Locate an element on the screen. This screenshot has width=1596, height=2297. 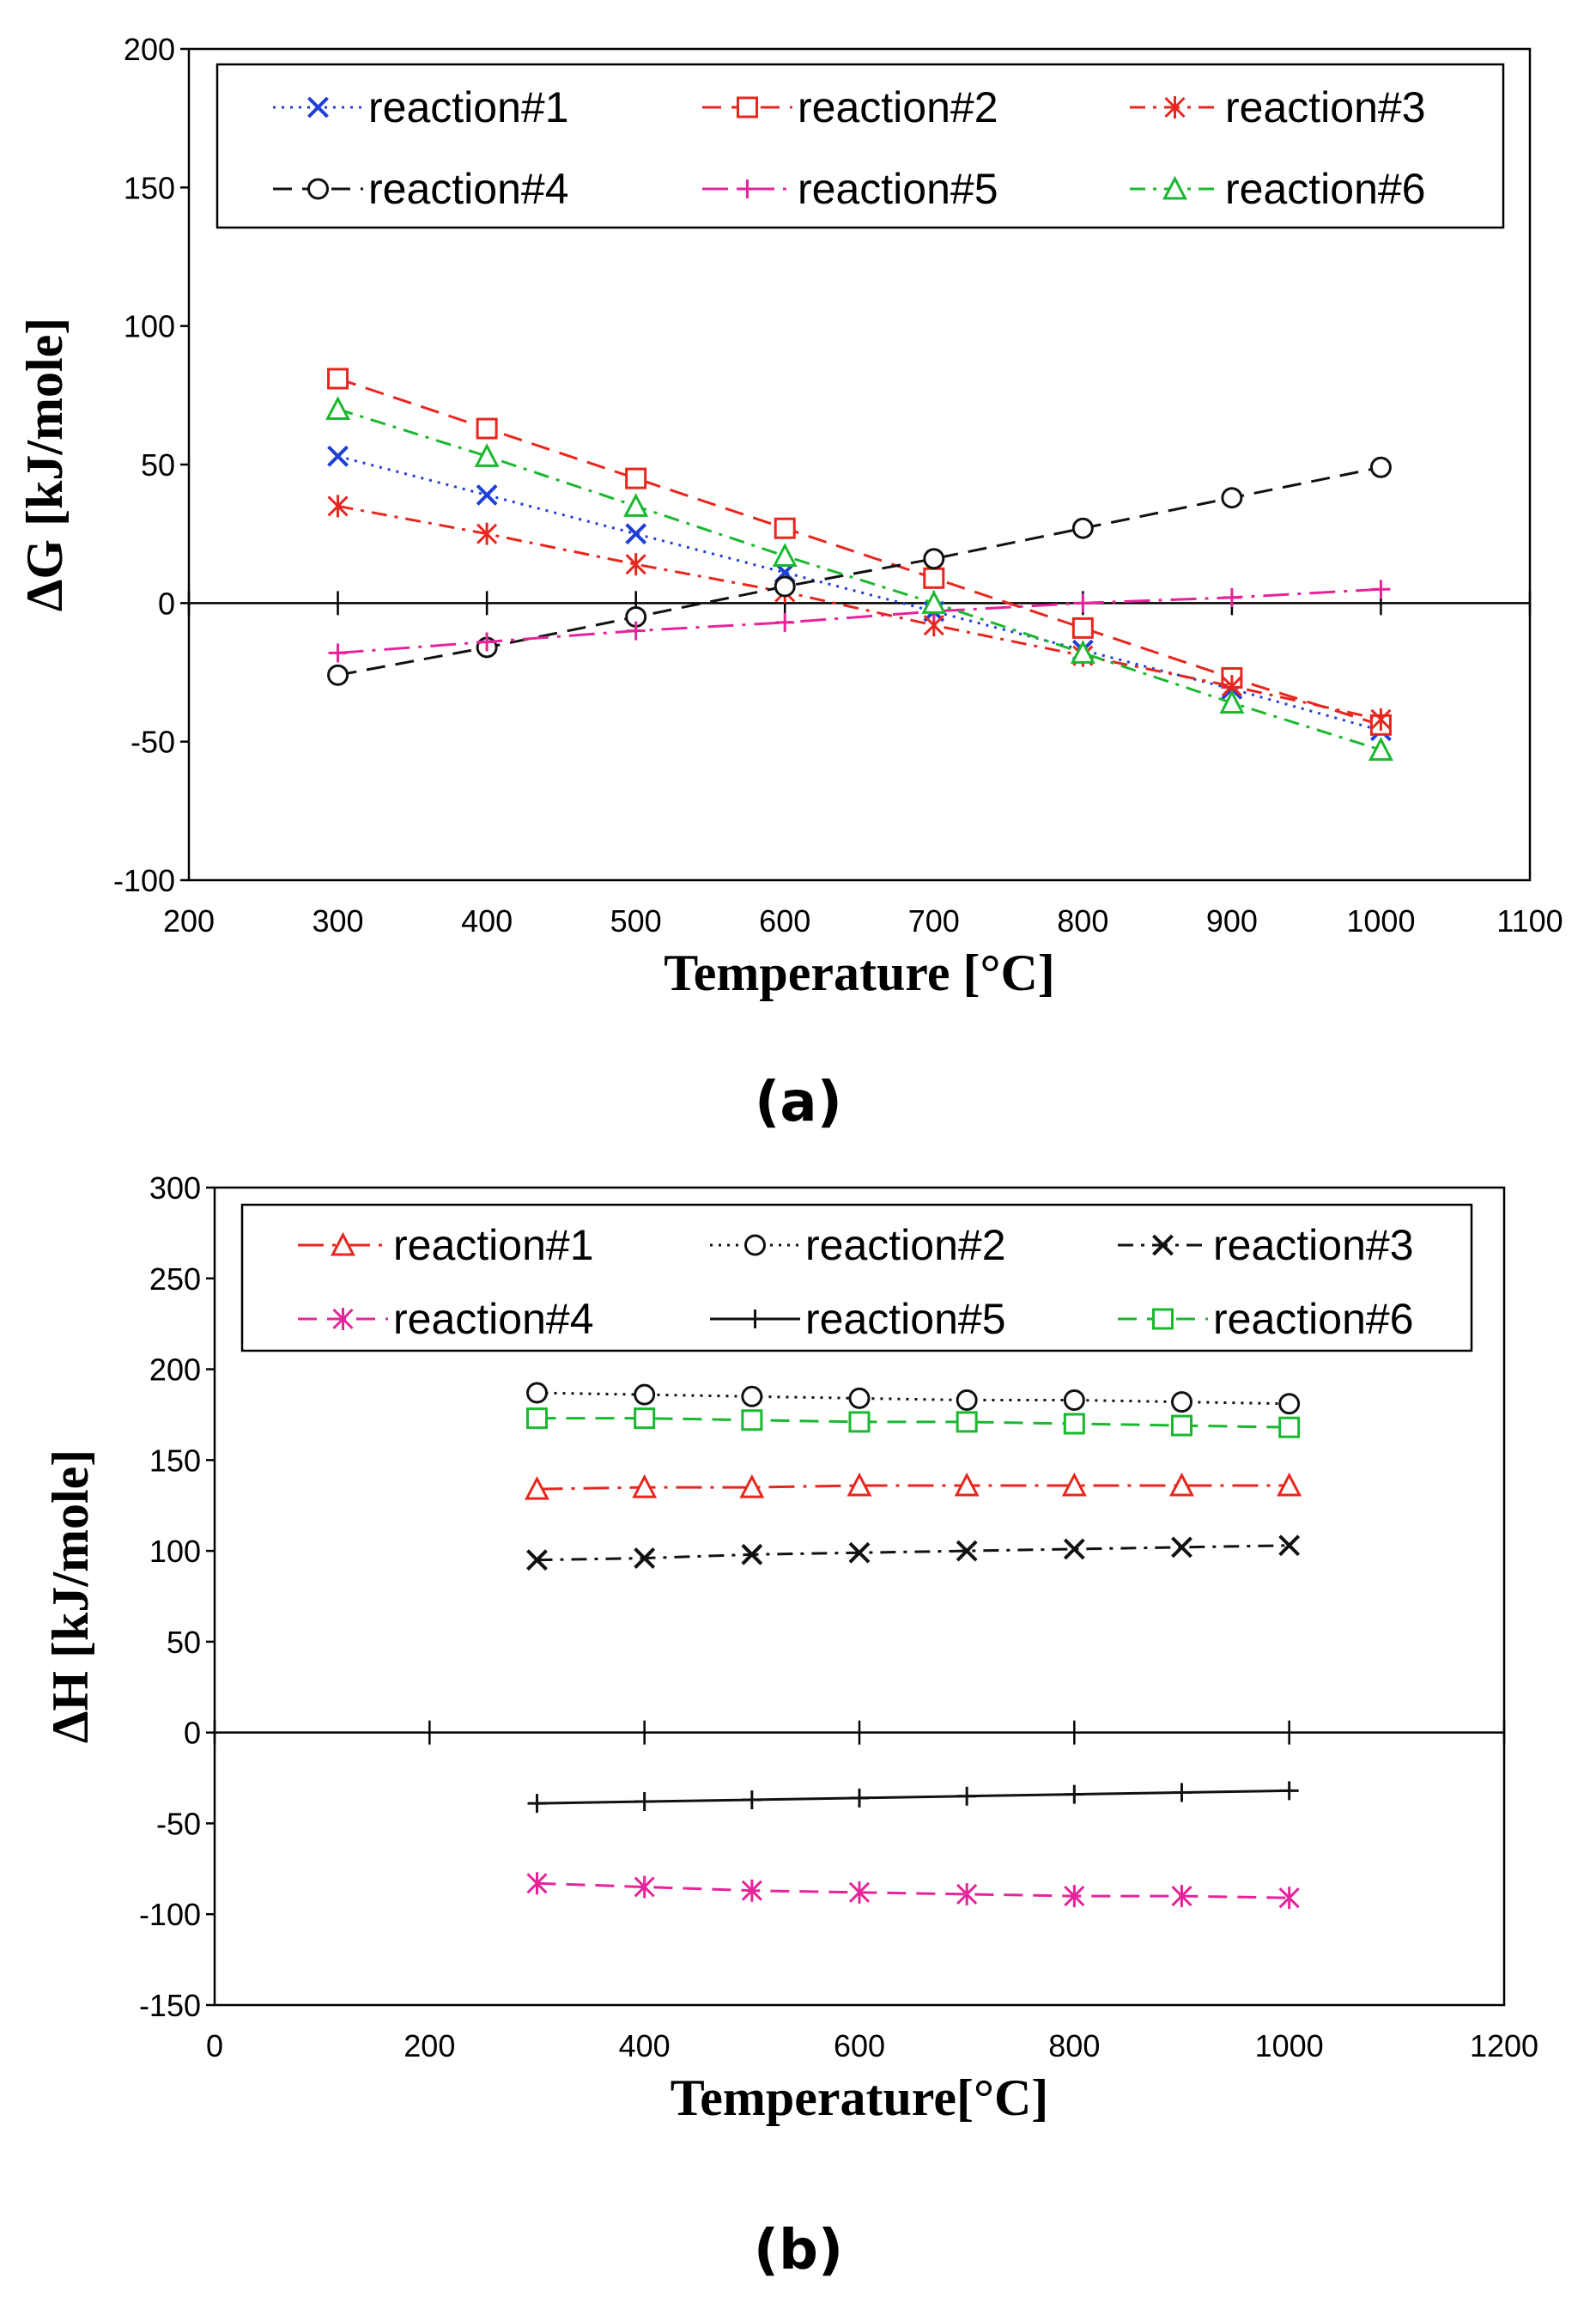
y-tick-label: 0 is located at coordinates (192, 1733).